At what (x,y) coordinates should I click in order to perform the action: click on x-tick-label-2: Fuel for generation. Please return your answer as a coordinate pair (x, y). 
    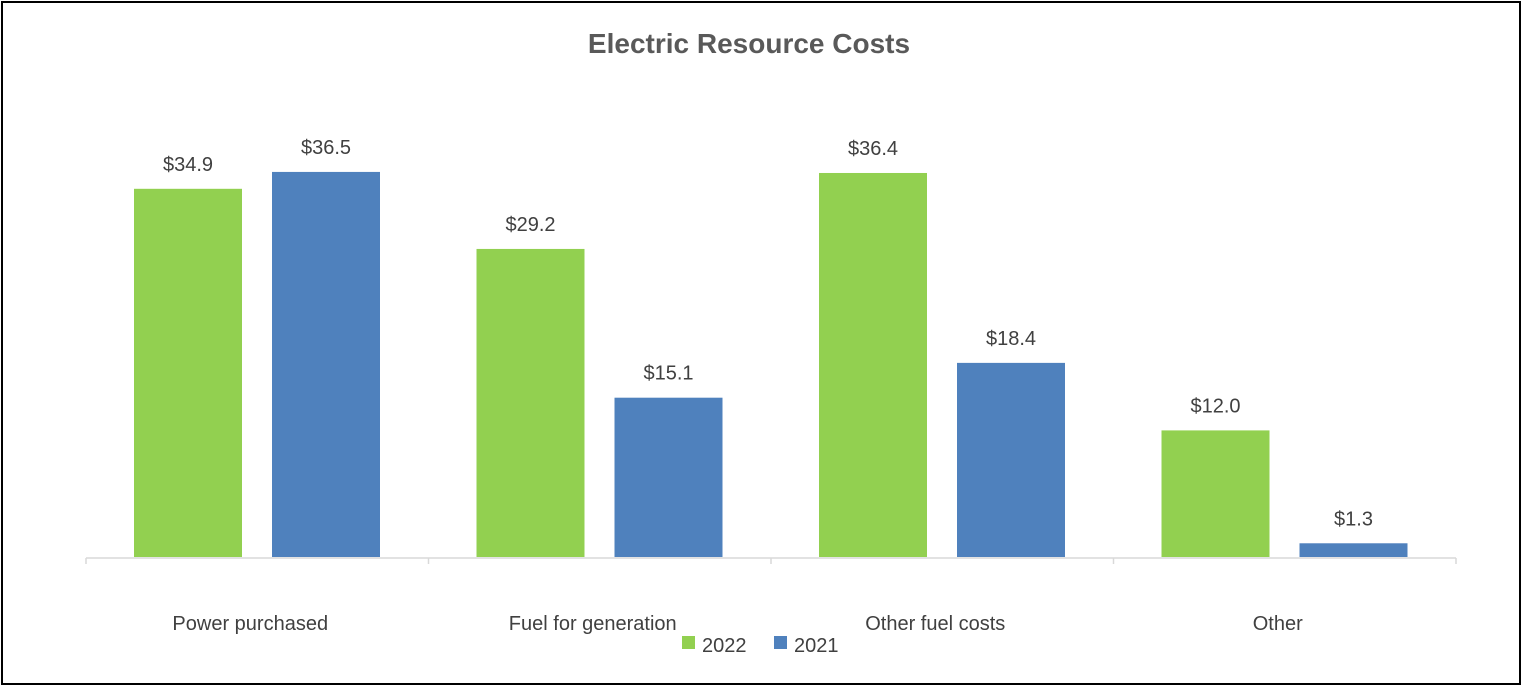
    Looking at the image, I should click on (593, 624).